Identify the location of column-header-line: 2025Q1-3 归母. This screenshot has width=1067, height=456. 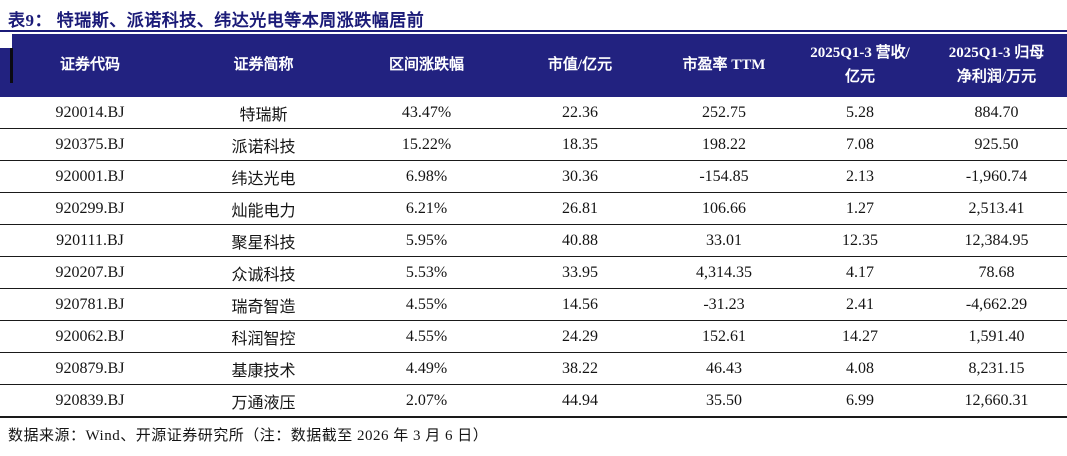
(996, 53).